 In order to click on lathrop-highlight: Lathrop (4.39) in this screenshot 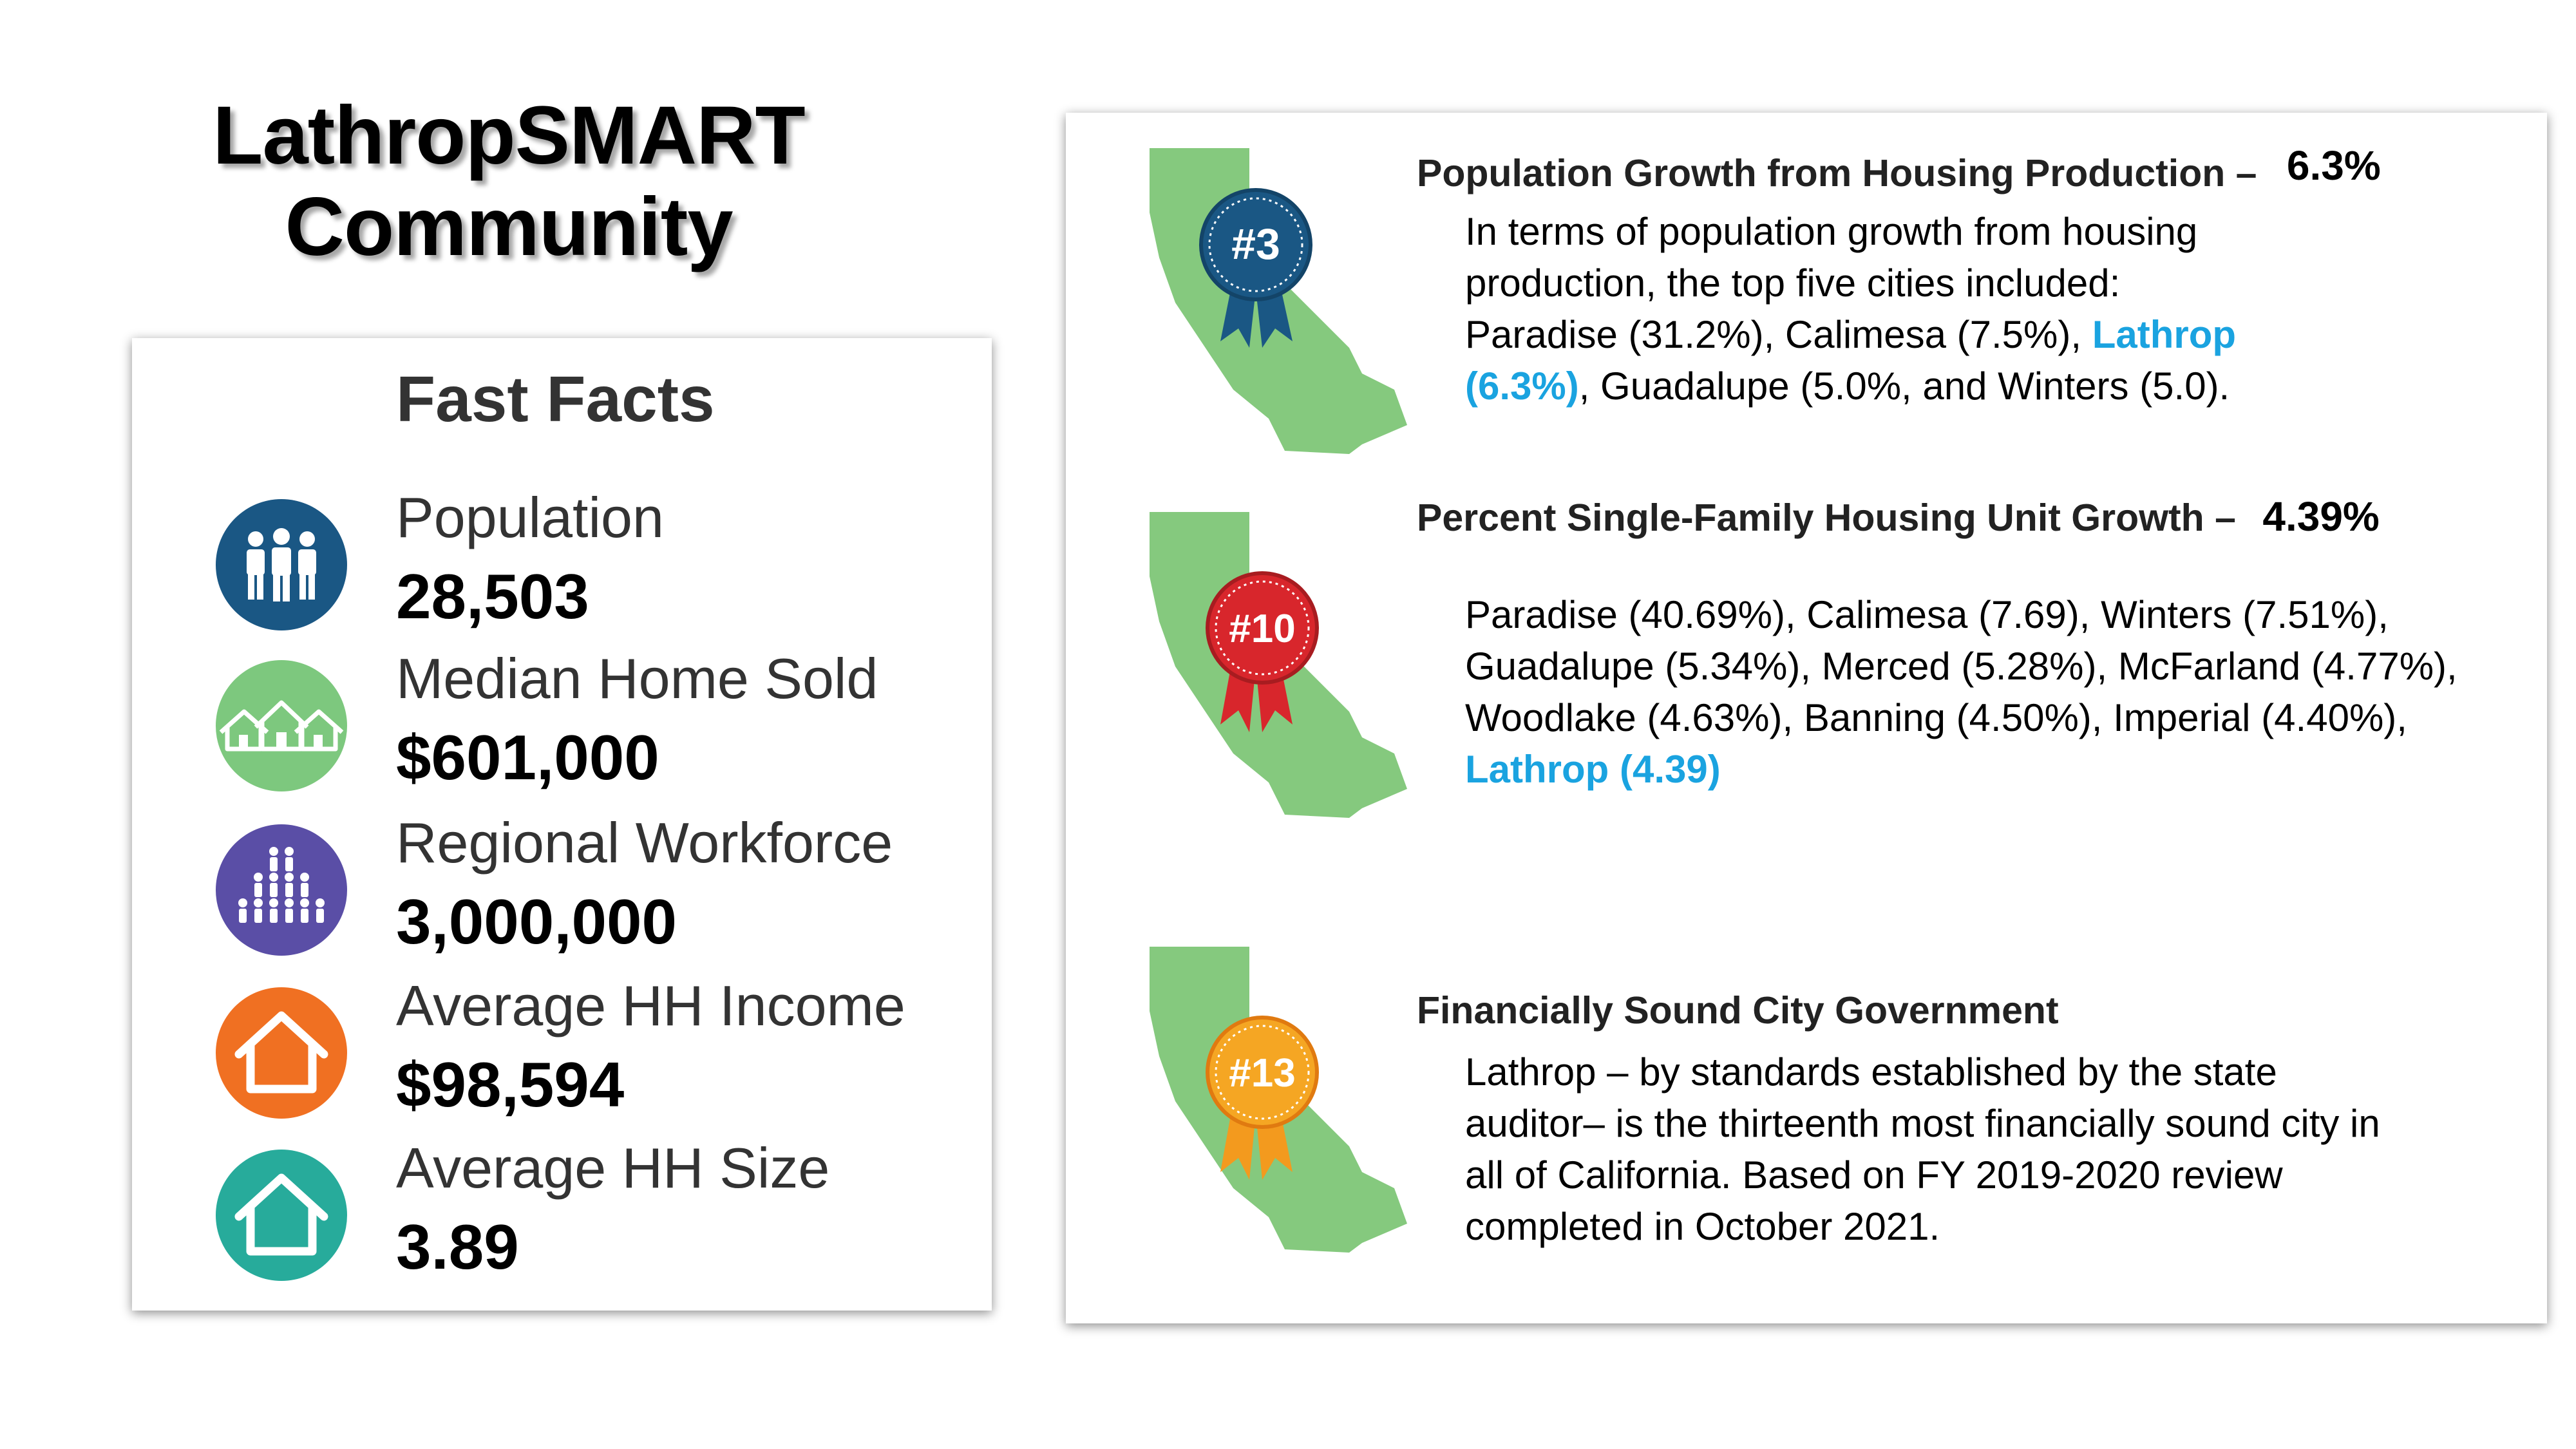, I will do `click(1593, 770)`.